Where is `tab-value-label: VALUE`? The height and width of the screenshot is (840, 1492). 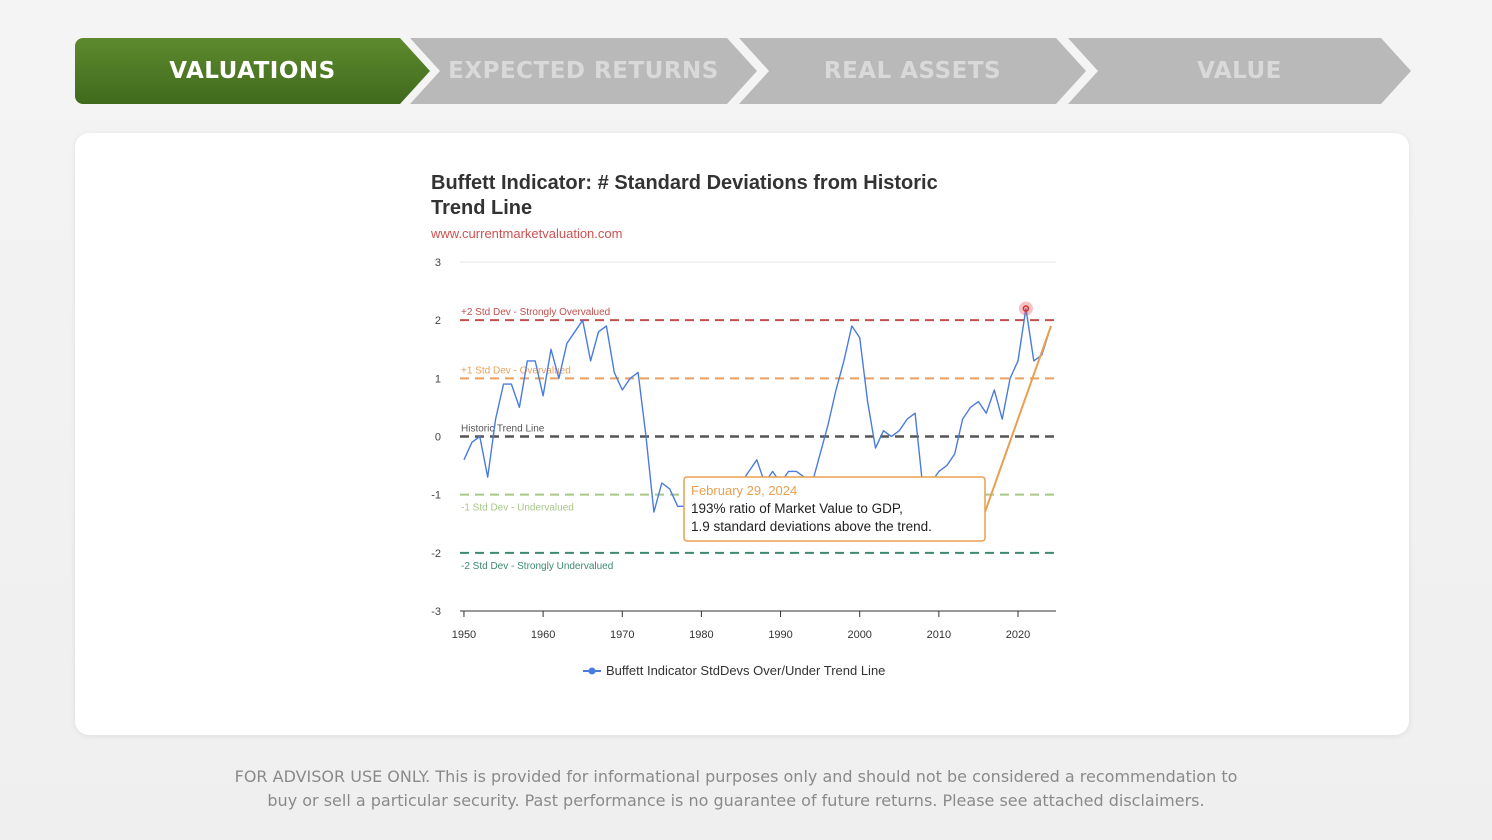 tab-value-label: VALUE is located at coordinates (1239, 71).